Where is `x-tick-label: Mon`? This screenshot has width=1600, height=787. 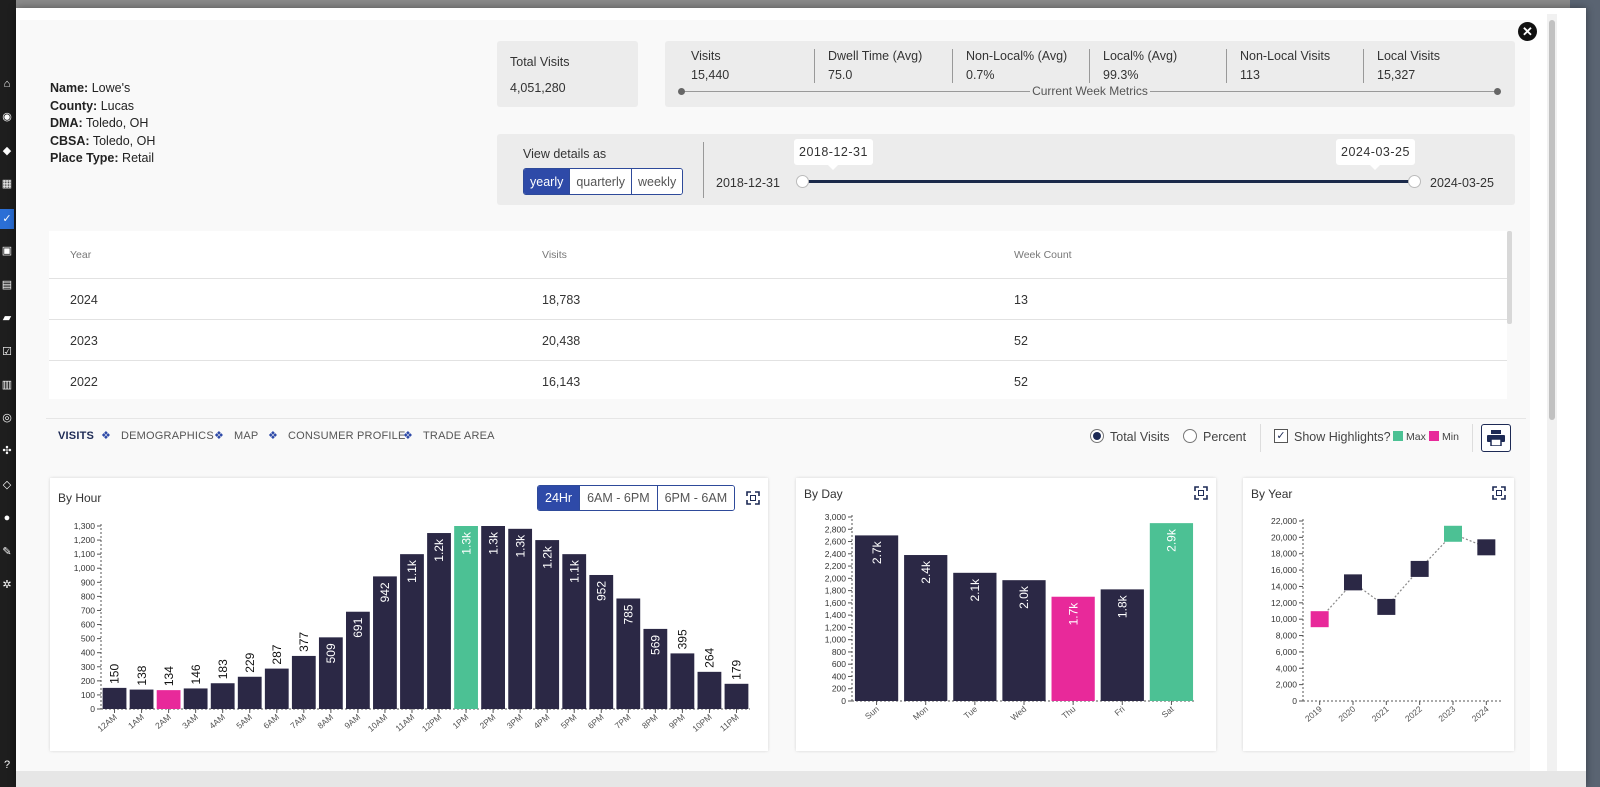
x-tick-label: Mon is located at coordinates (920, 713).